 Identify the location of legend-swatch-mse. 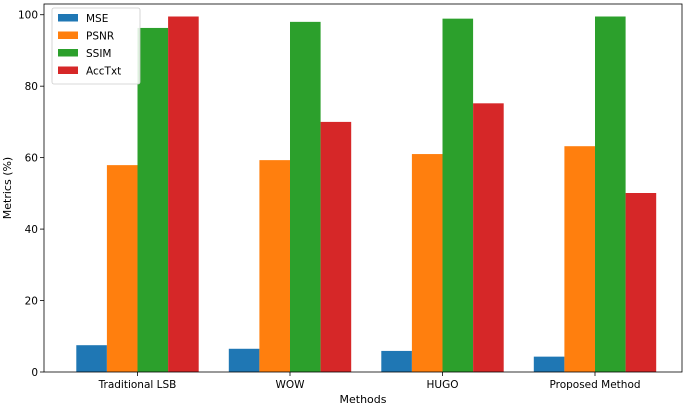
(68, 18).